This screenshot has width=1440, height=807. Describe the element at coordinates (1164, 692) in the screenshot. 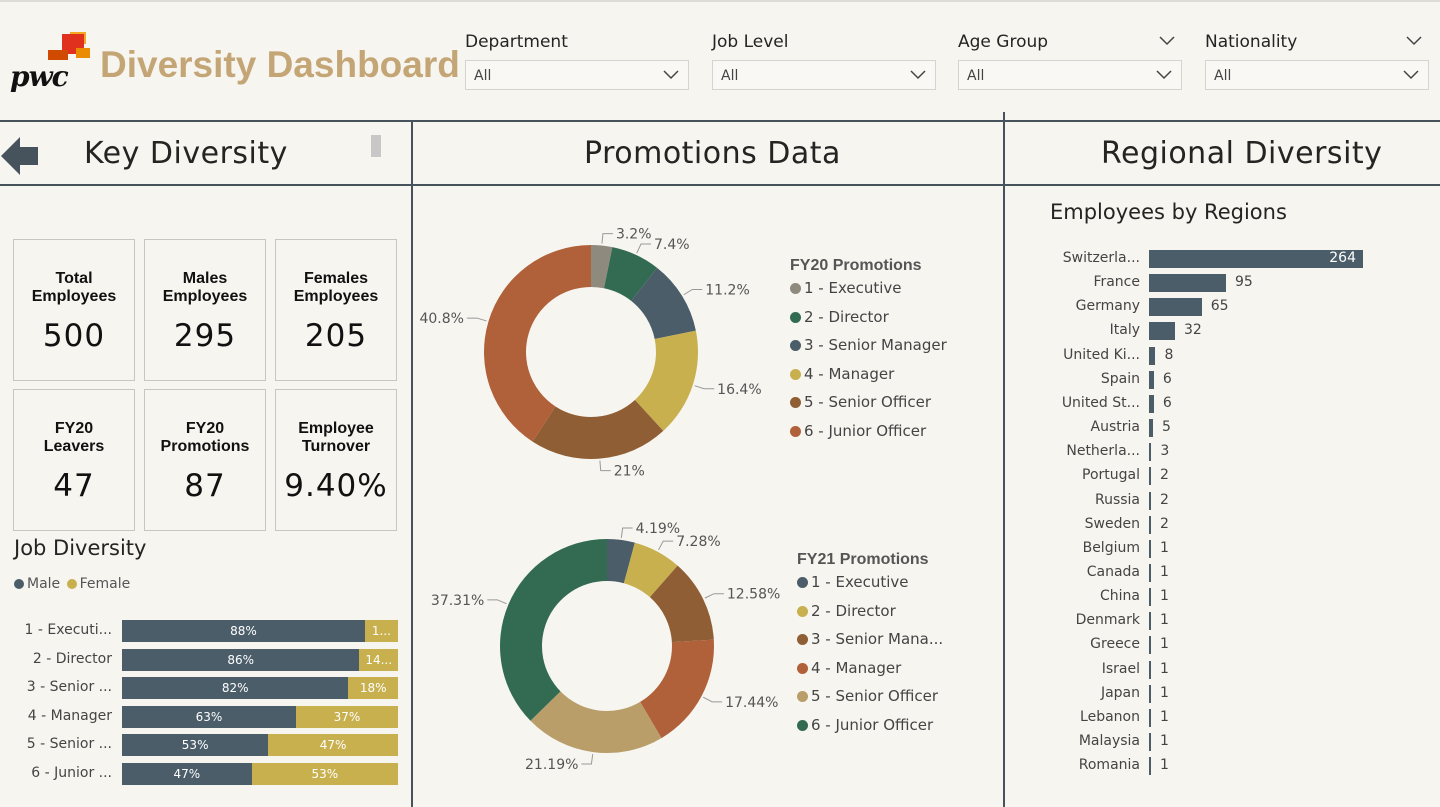

I see `region-value: 1` at that location.